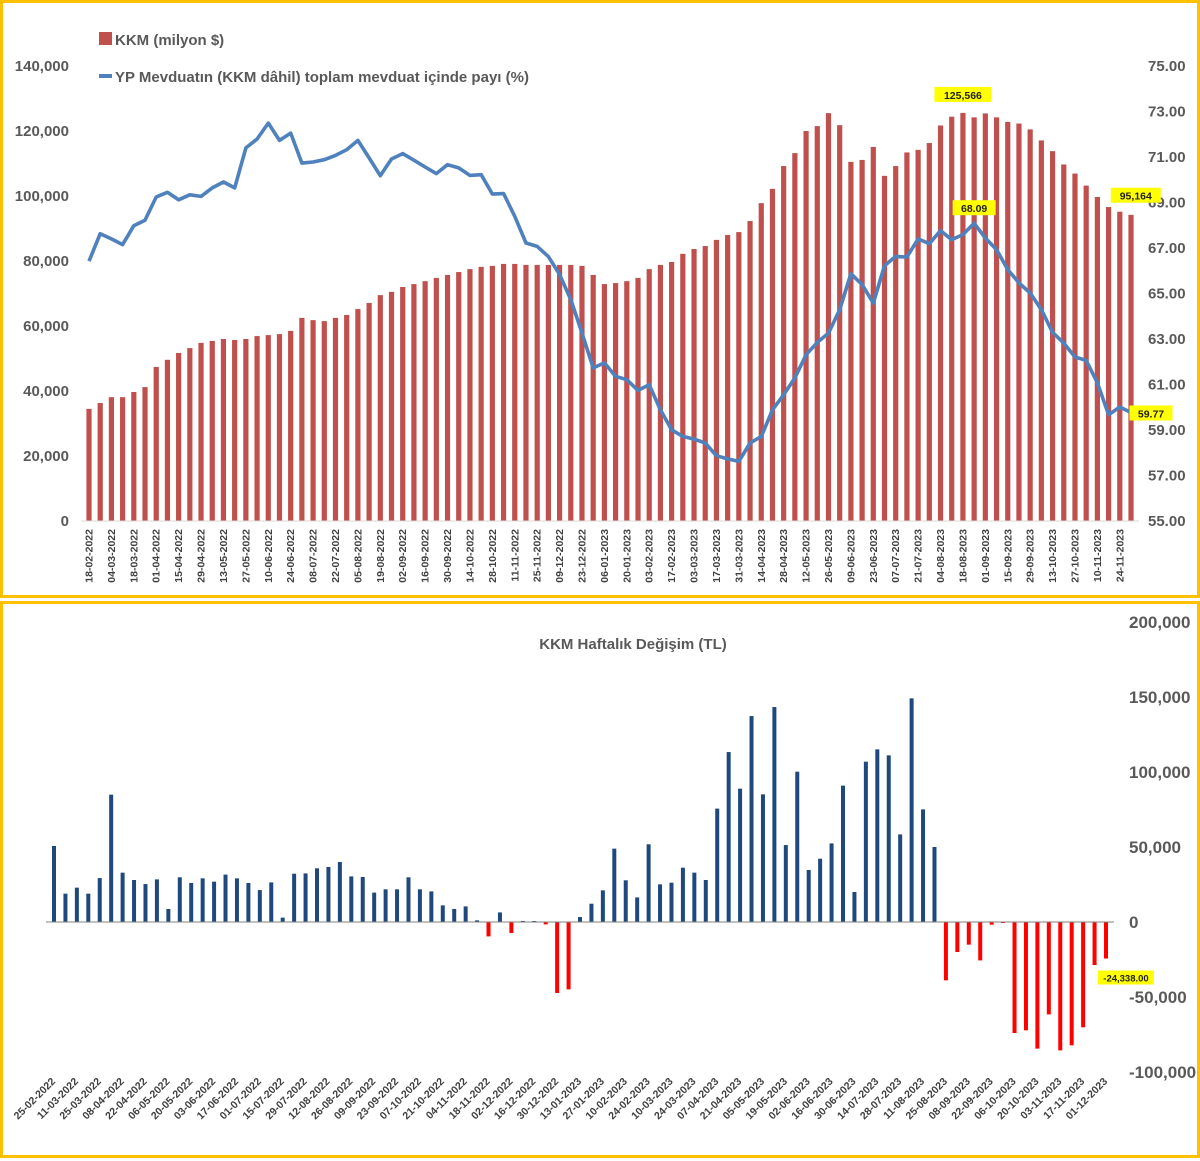  What do you see at coordinates (1098, 555) in the screenshot?
I see `x-axis-label: 10-11-2023` at bounding box center [1098, 555].